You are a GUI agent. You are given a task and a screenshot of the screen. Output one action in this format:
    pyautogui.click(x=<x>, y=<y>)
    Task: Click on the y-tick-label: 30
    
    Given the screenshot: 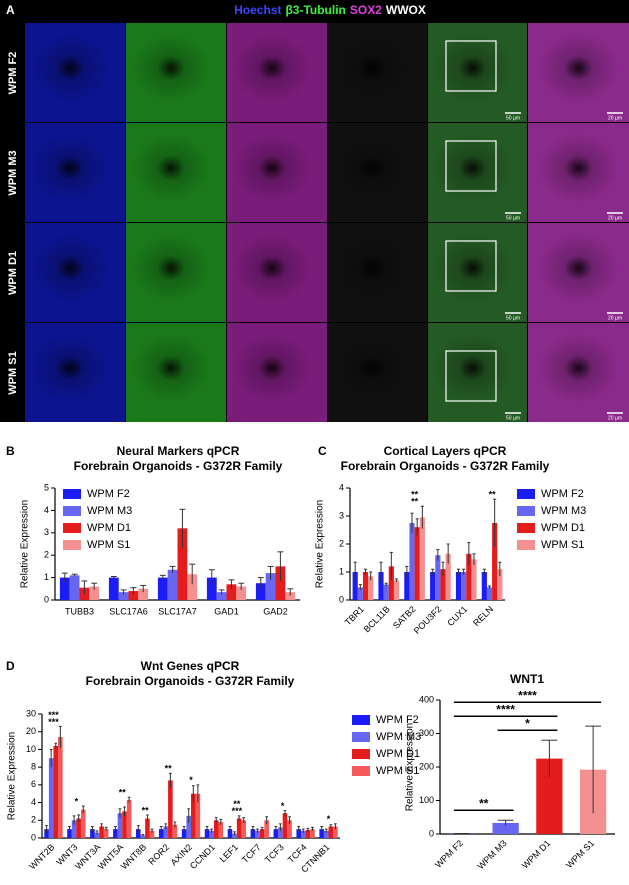 What is the action you would take?
    pyautogui.click(x=31, y=713)
    